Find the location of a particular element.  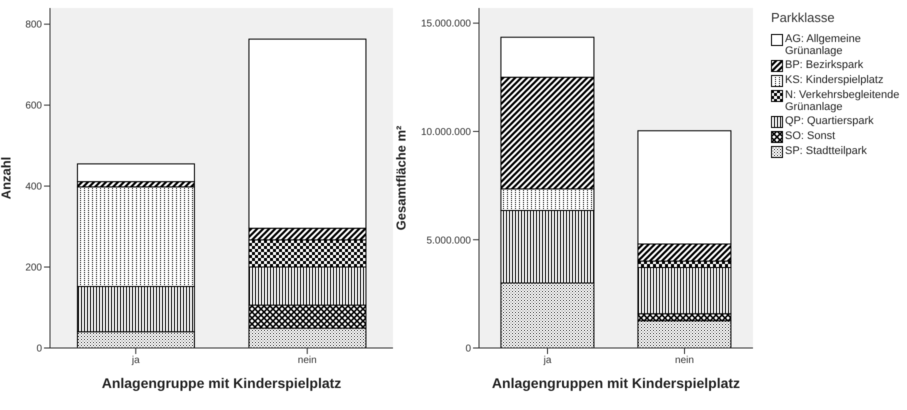

y-tick-label: 5.000.000 is located at coordinates (449, 240).